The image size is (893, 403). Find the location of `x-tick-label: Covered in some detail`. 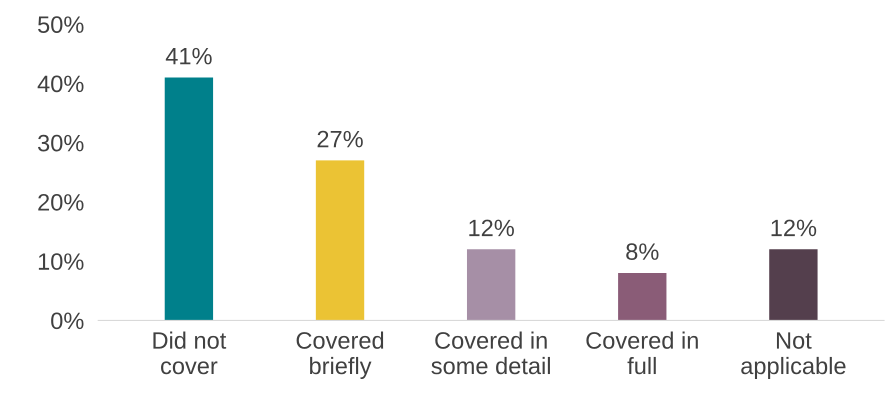

x-tick-label: Covered in some detail is located at coordinates (490, 352).